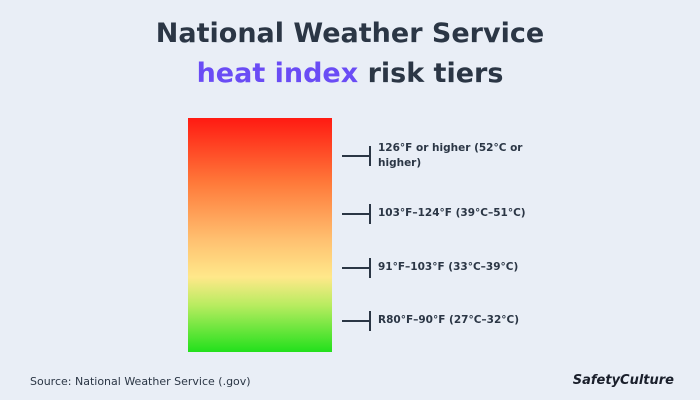 This screenshot has height=400, width=700. I want to click on tier-label: 103°F–124°F (39°C–51°C), so click(452, 213).